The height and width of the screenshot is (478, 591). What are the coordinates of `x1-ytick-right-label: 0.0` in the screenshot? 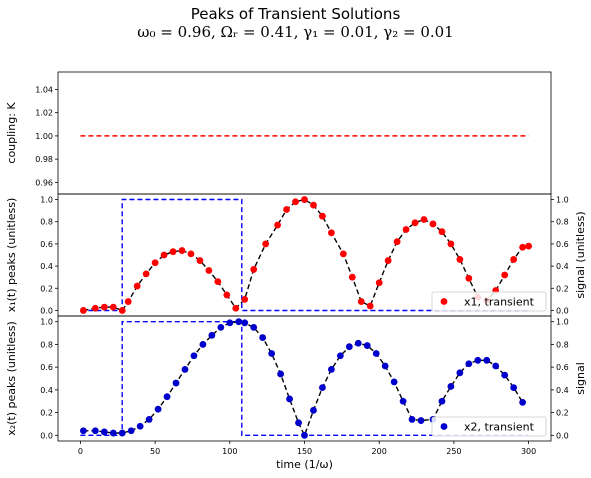 It's located at (562, 310).